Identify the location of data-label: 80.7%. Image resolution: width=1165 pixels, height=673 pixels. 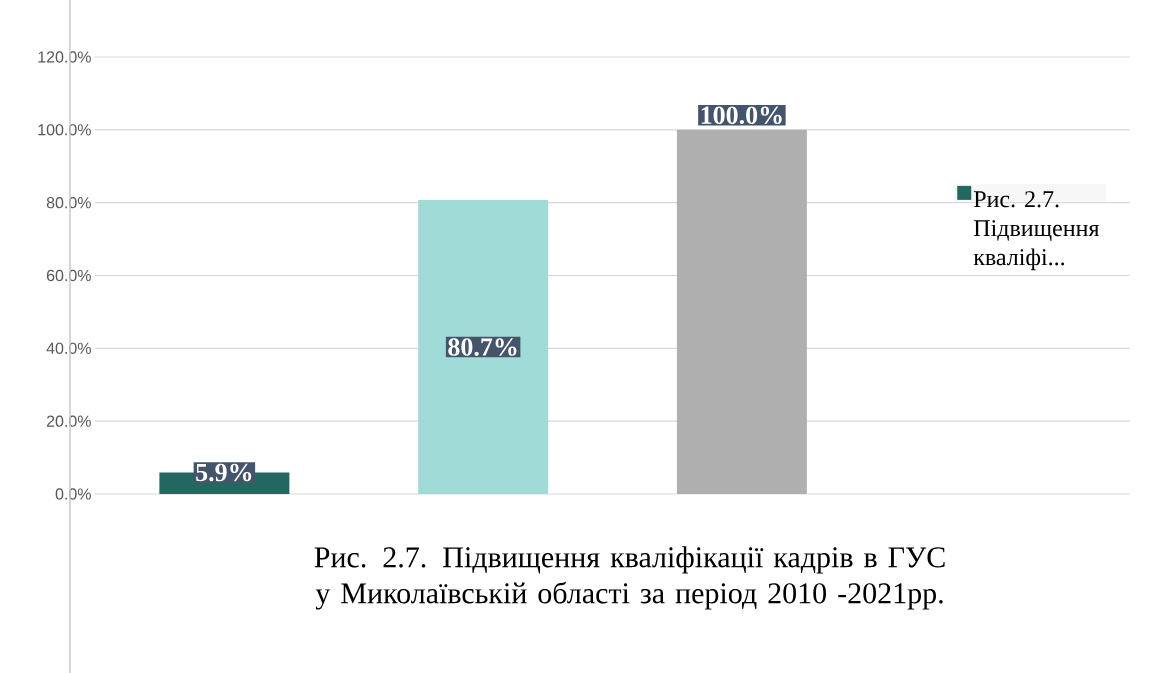
(482, 347).